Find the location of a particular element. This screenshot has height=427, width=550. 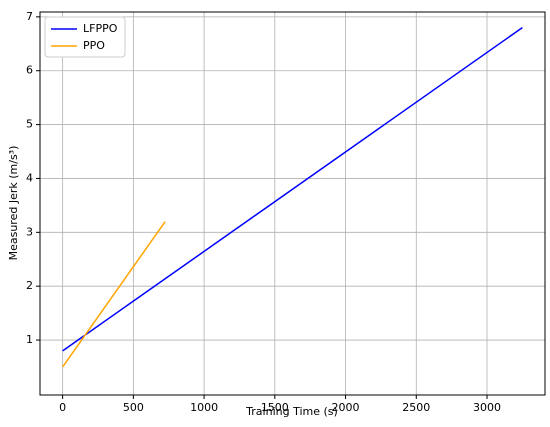

x-tick-label: 1000 is located at coordinates (204, 407).